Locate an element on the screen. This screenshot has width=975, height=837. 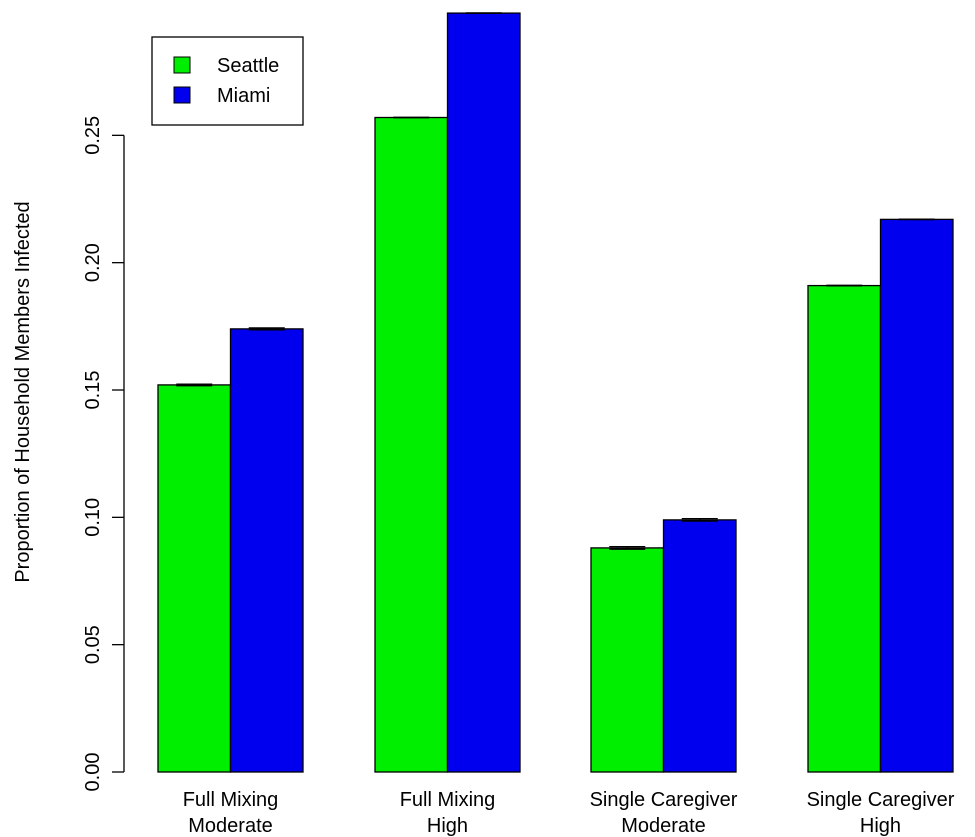
legend: Seattle Miami is located at coordinates (227, 81).